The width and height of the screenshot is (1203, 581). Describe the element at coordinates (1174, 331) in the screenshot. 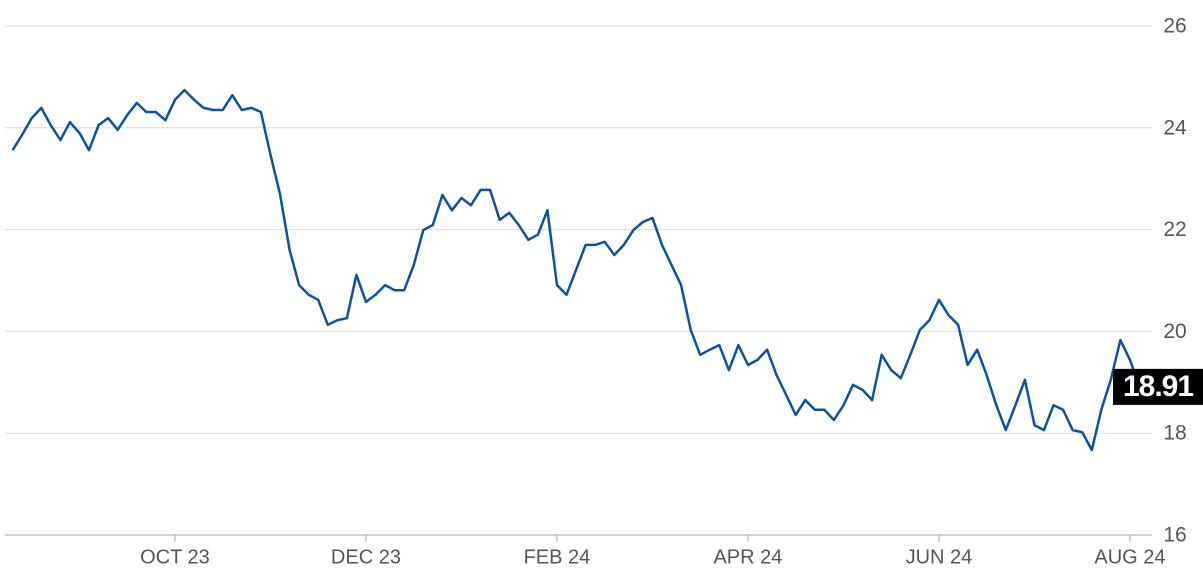

I see `y-tick-label: 20` at that location.